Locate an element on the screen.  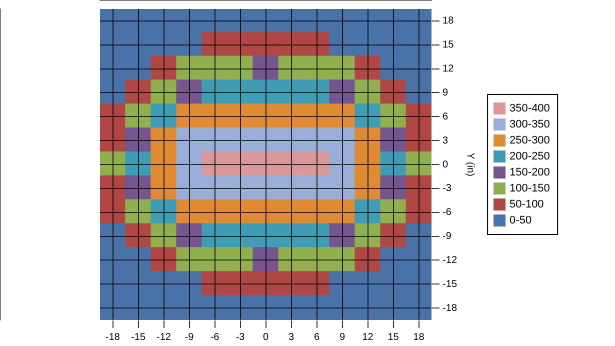
y-tick-label: 0 is located at coordinates (445, 164).